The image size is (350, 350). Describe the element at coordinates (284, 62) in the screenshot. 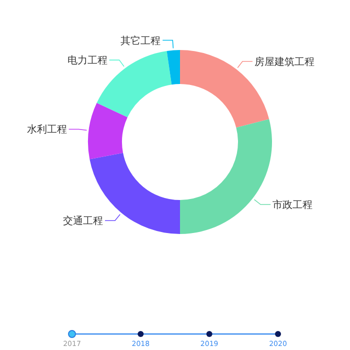

I see `slice-label: 房屋建筑工程` at that location.